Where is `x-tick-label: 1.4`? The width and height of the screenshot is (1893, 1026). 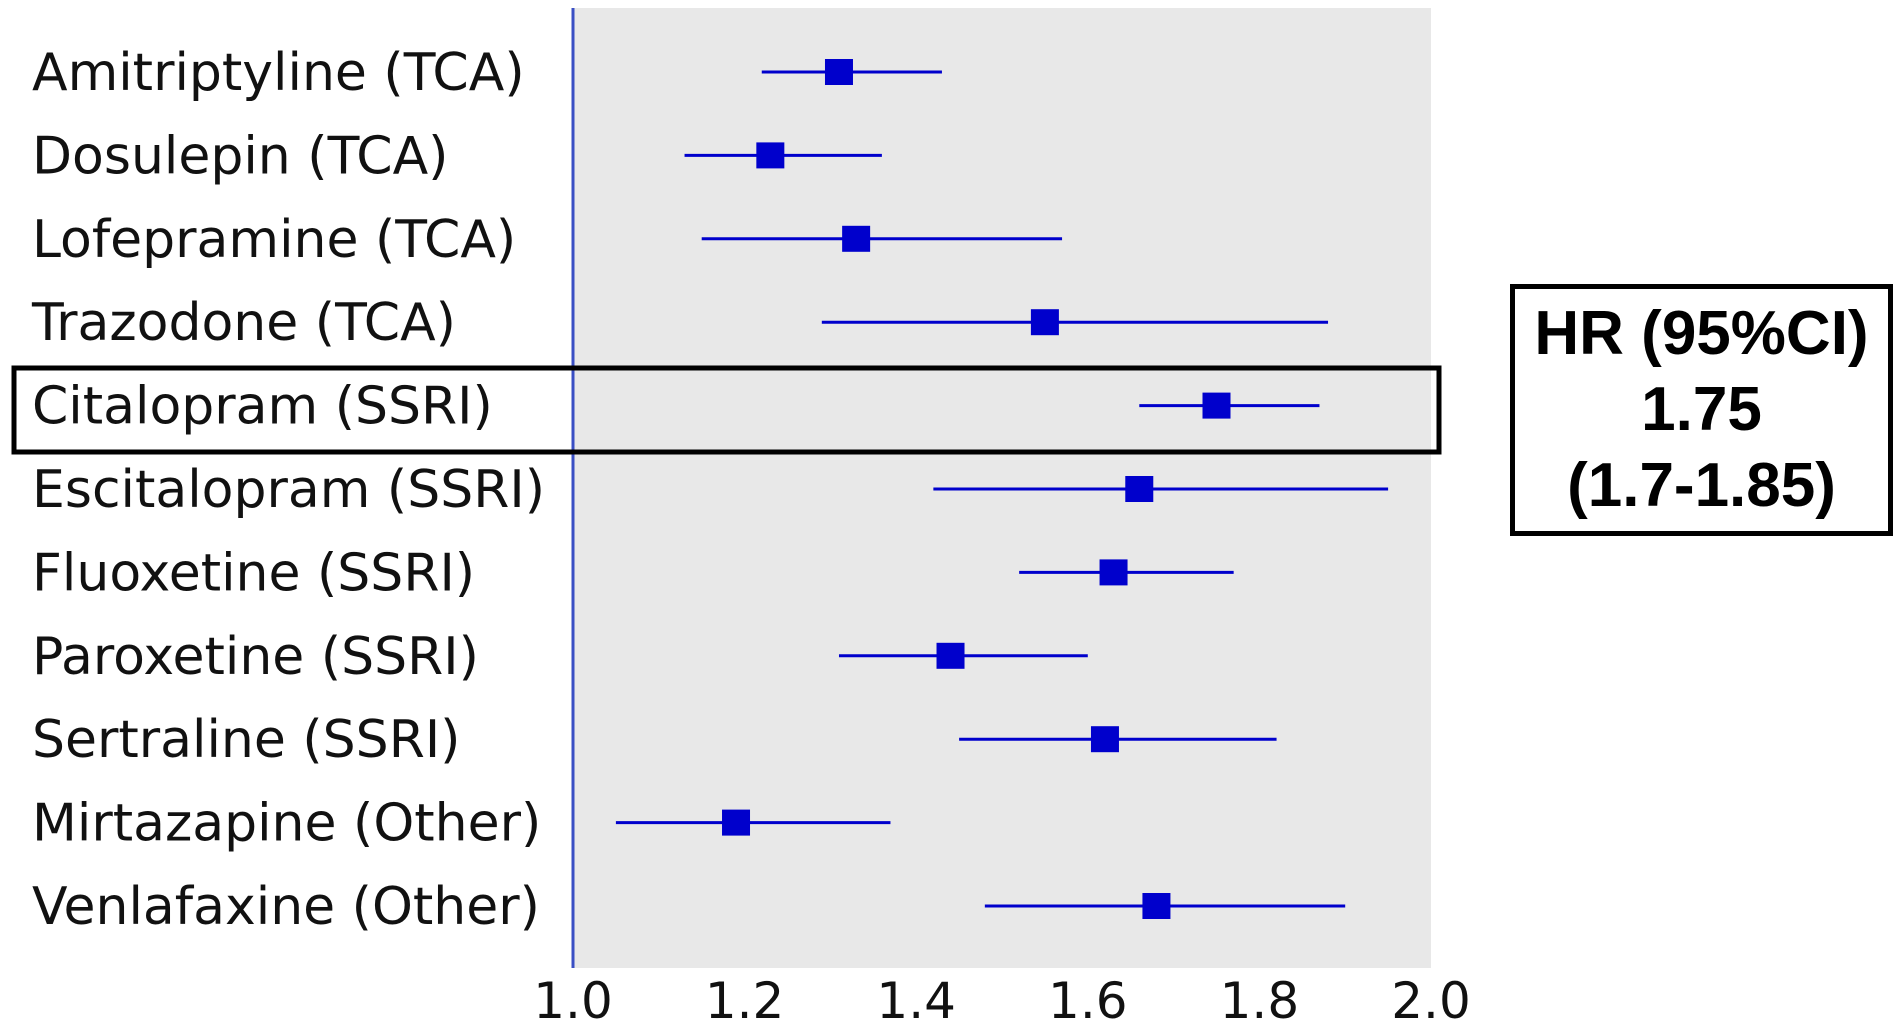
x-tick-label: 1.4 is located at coordinates (916, 999).